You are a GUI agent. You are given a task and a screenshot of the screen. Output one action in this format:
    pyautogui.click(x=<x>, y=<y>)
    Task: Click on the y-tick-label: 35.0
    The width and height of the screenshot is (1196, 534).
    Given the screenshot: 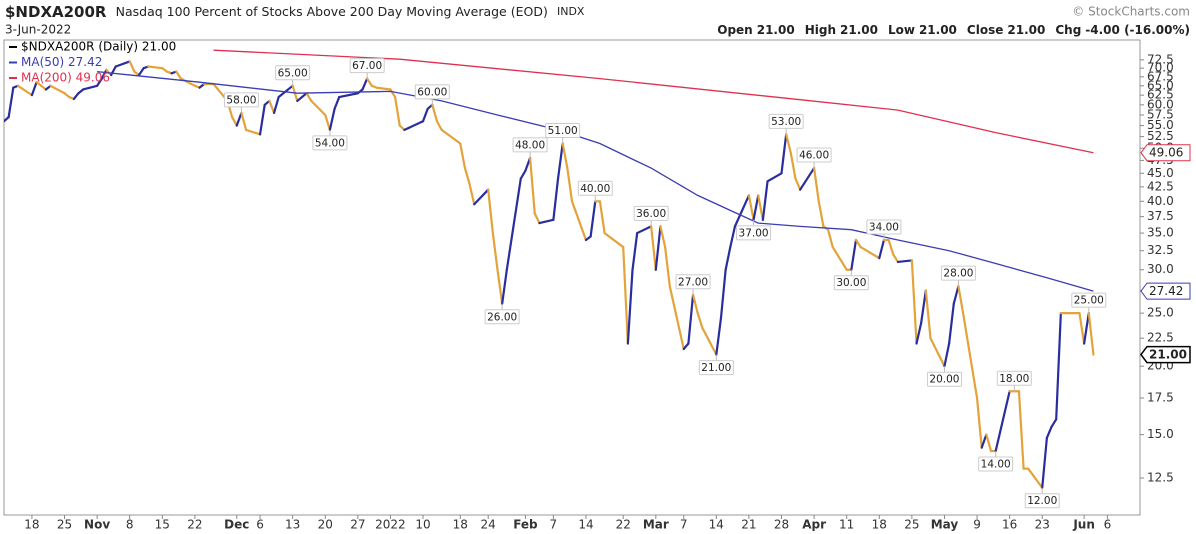 What is the action you would take?
    pyautogui.click(x=1160, y=233)
    